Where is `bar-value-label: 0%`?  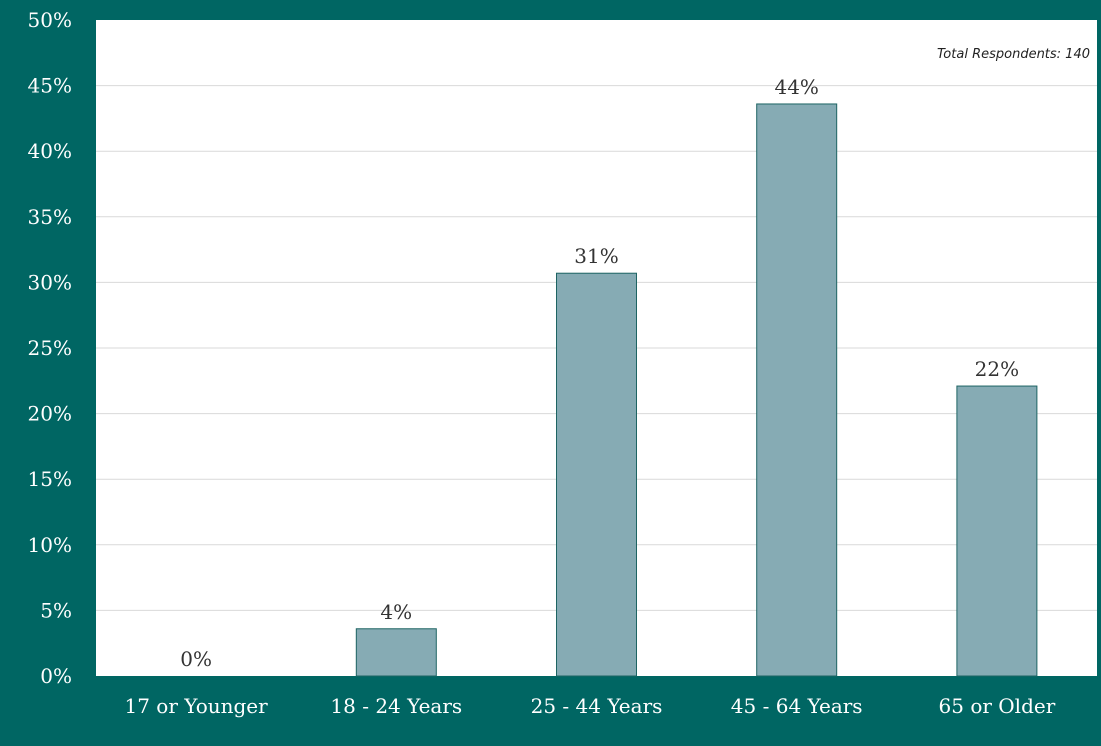
bar-value-label: 0% is located at coordinates (196, 659).